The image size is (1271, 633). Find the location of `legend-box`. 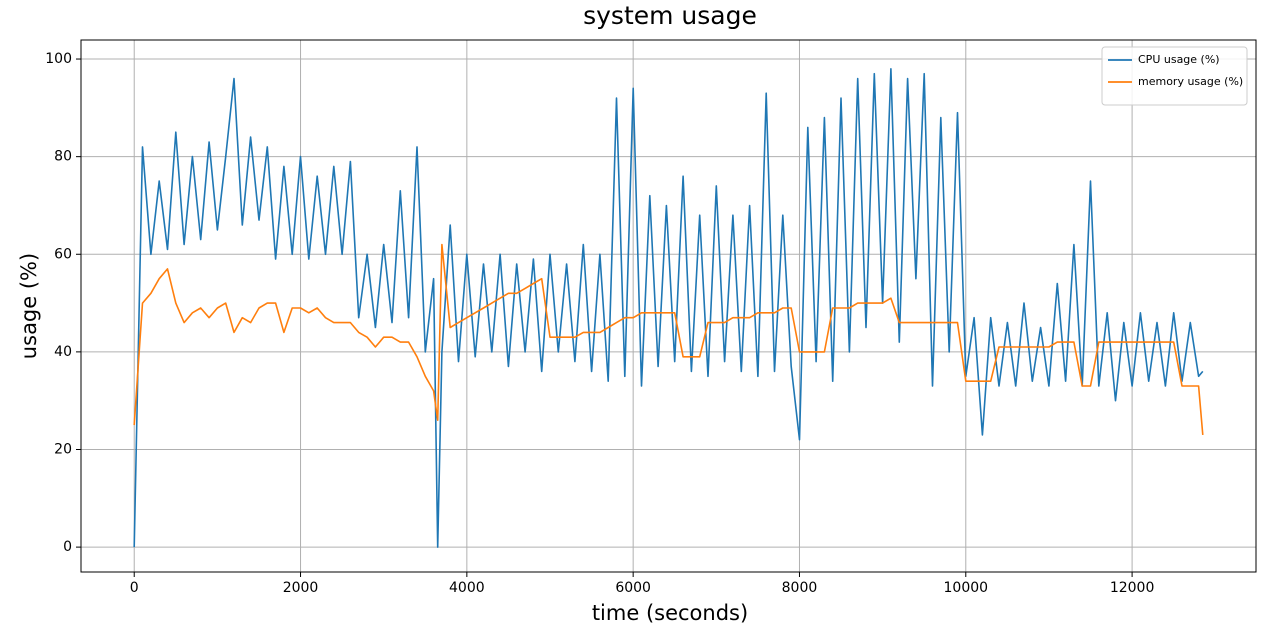

legend-box is located at coordinates (1174, 76).